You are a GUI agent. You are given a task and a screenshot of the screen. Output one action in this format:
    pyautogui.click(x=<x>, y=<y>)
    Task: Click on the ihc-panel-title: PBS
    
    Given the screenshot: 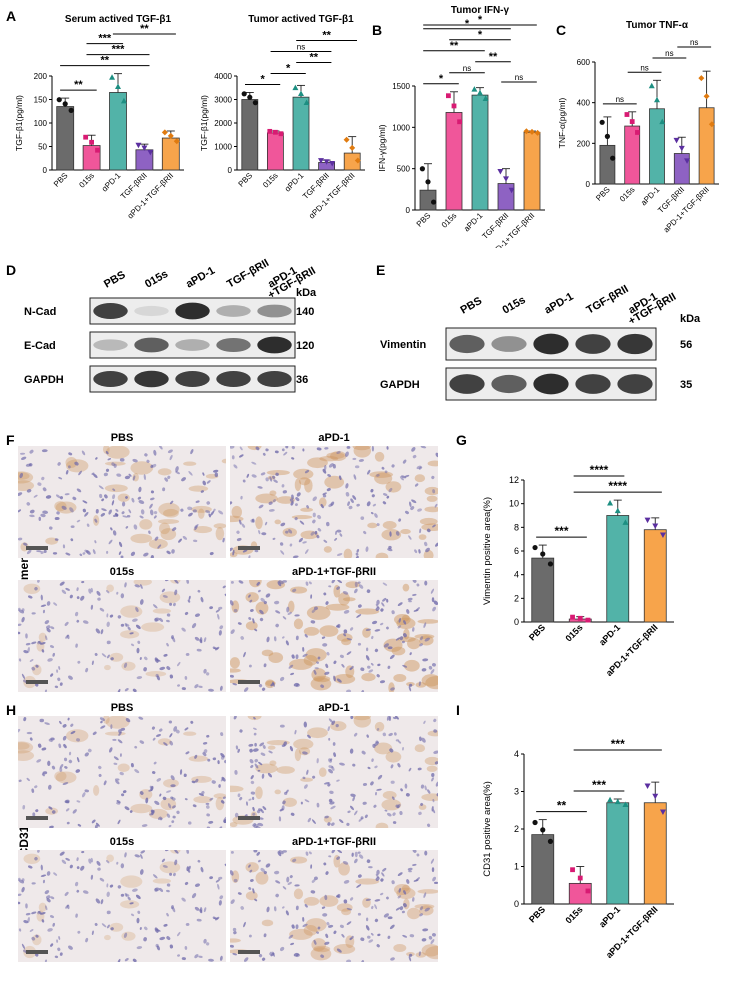 What is the action you would take?
    pyautogui.click(x=122, y=708)
    